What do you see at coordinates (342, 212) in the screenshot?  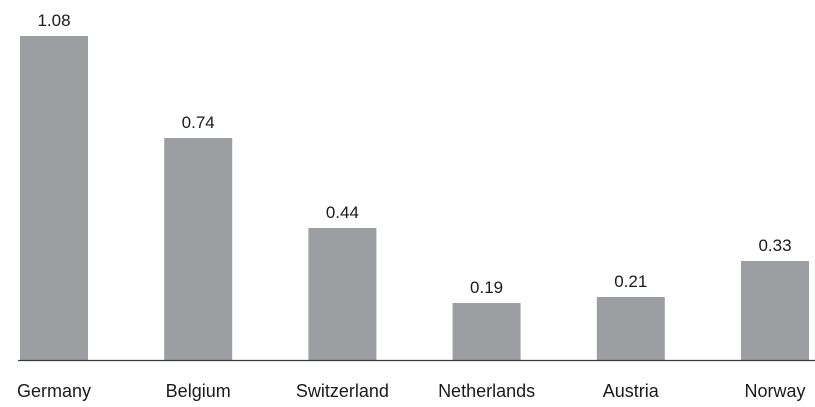 I see `value-label-switzerland: 0.44` at bounding box center [342, 212].